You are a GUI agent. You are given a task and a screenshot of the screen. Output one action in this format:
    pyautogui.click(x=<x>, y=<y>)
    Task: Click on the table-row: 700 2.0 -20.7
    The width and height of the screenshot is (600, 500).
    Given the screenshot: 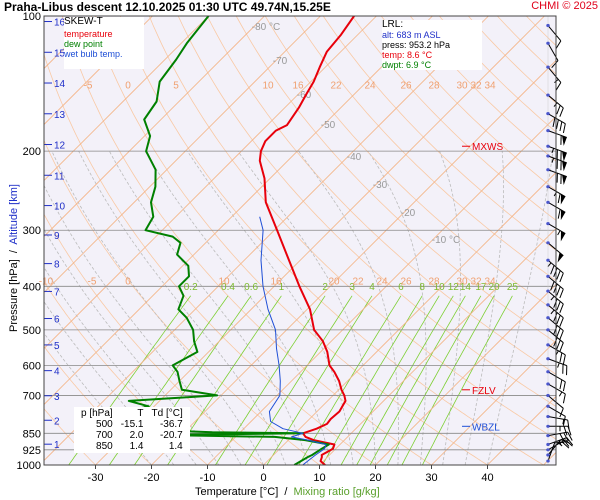 What is the action you would take?
    pyautogui.click(x=132, y=435)
    